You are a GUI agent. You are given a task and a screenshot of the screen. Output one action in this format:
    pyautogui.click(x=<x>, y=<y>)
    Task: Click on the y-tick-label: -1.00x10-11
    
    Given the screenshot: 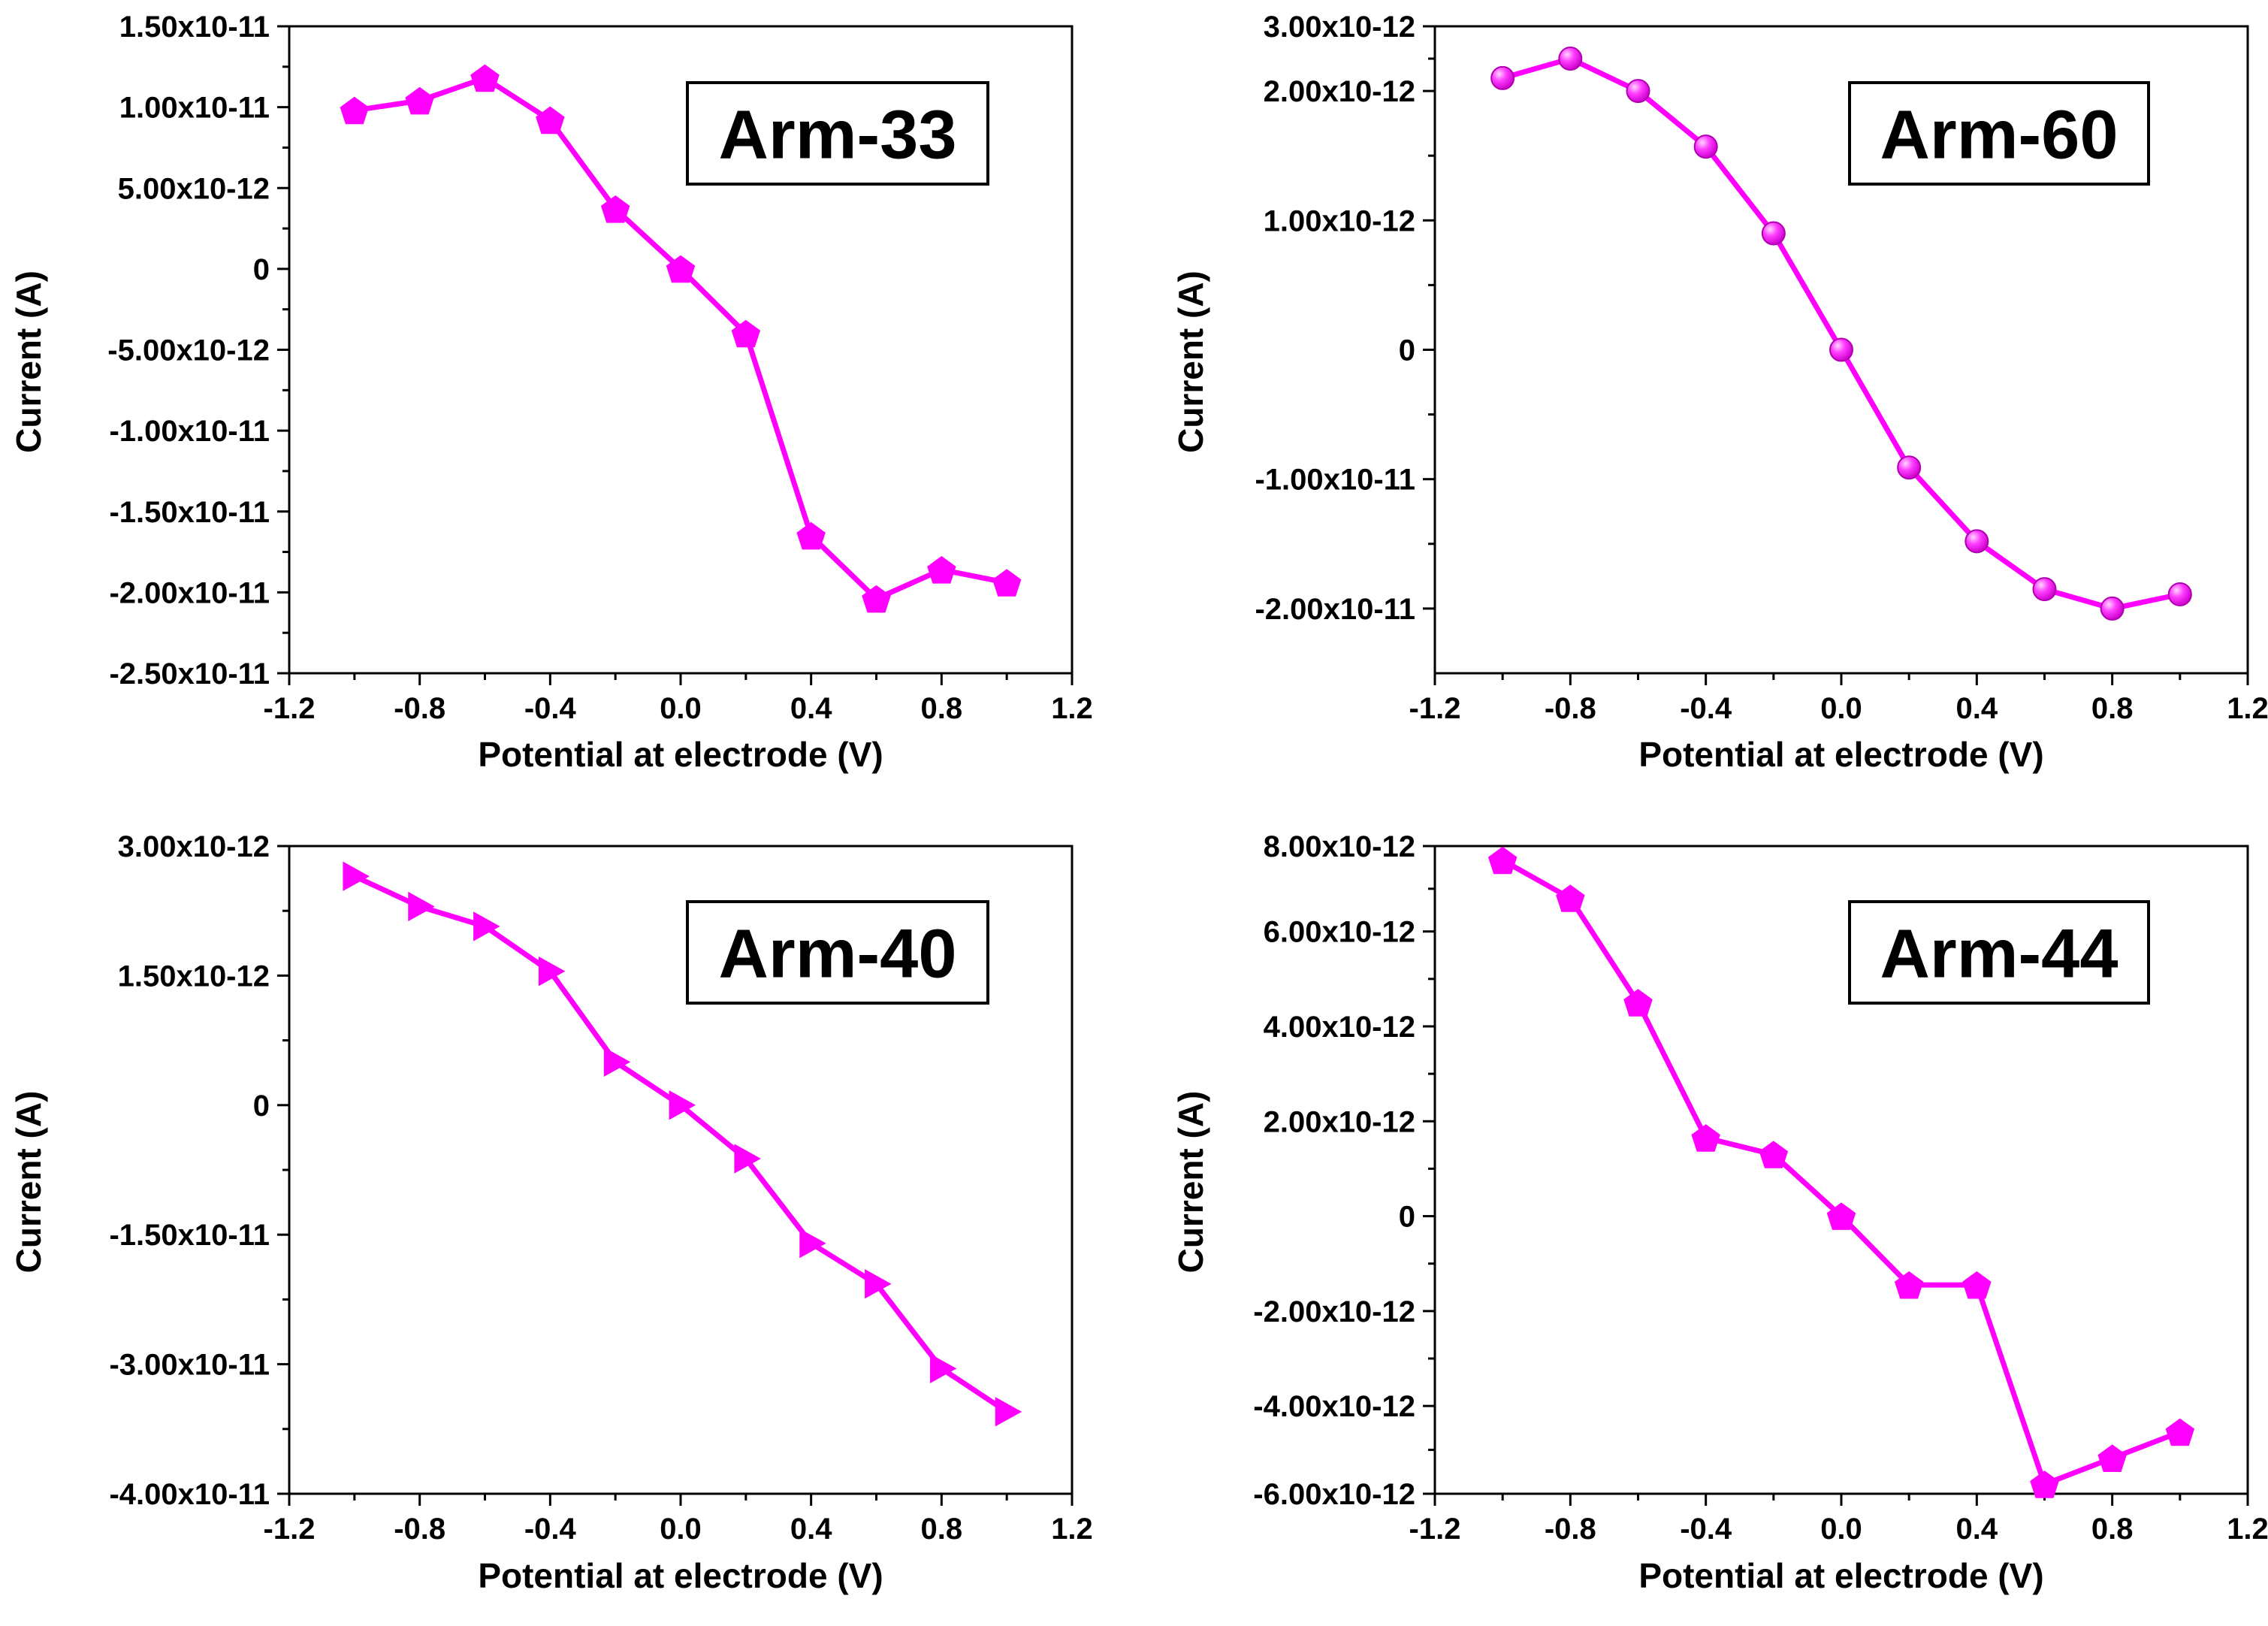 What is the action you would take?
    pyautogui.click(x=1335, y=480)
    